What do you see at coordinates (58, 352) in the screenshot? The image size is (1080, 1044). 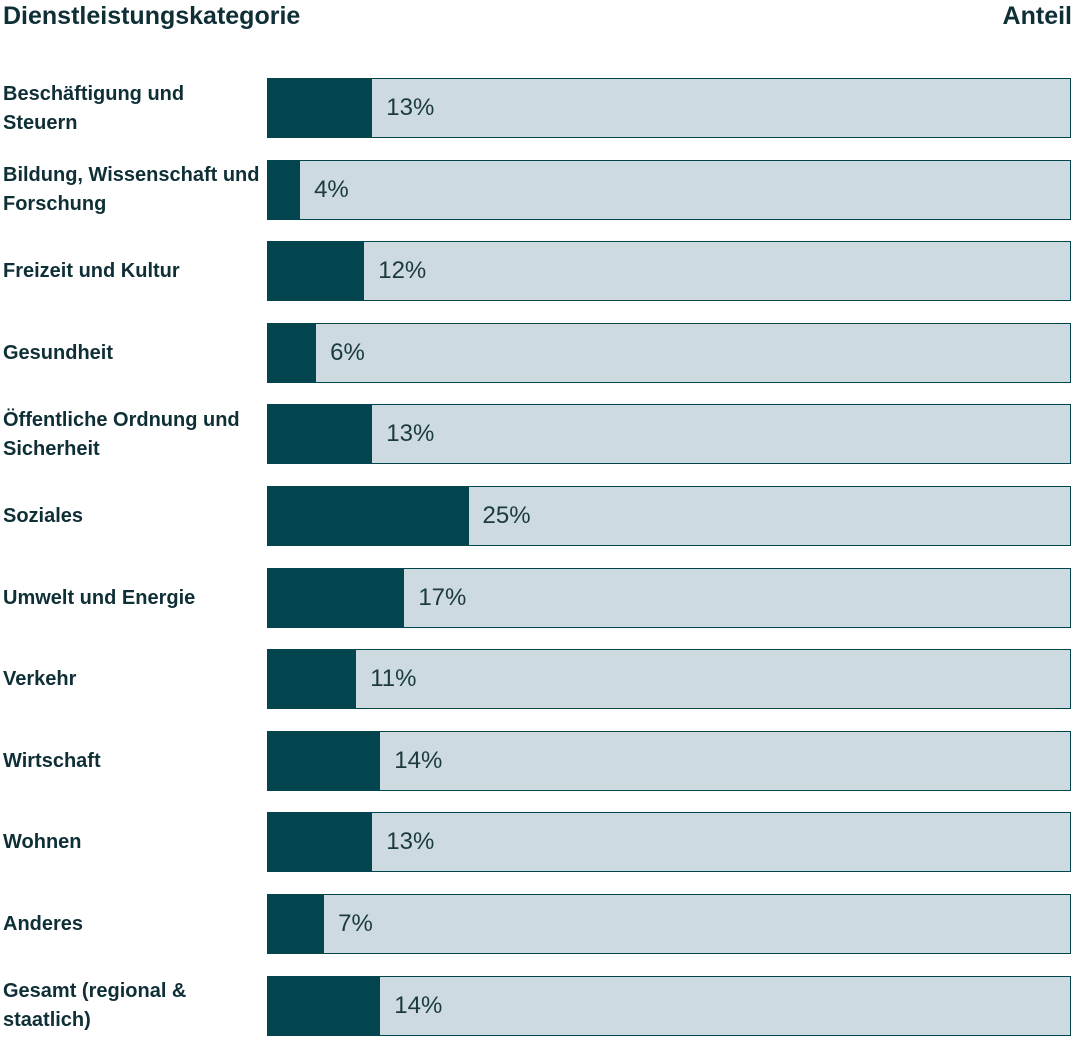 I see `category-label: Gesundheit` at bounding box center [58, 352].